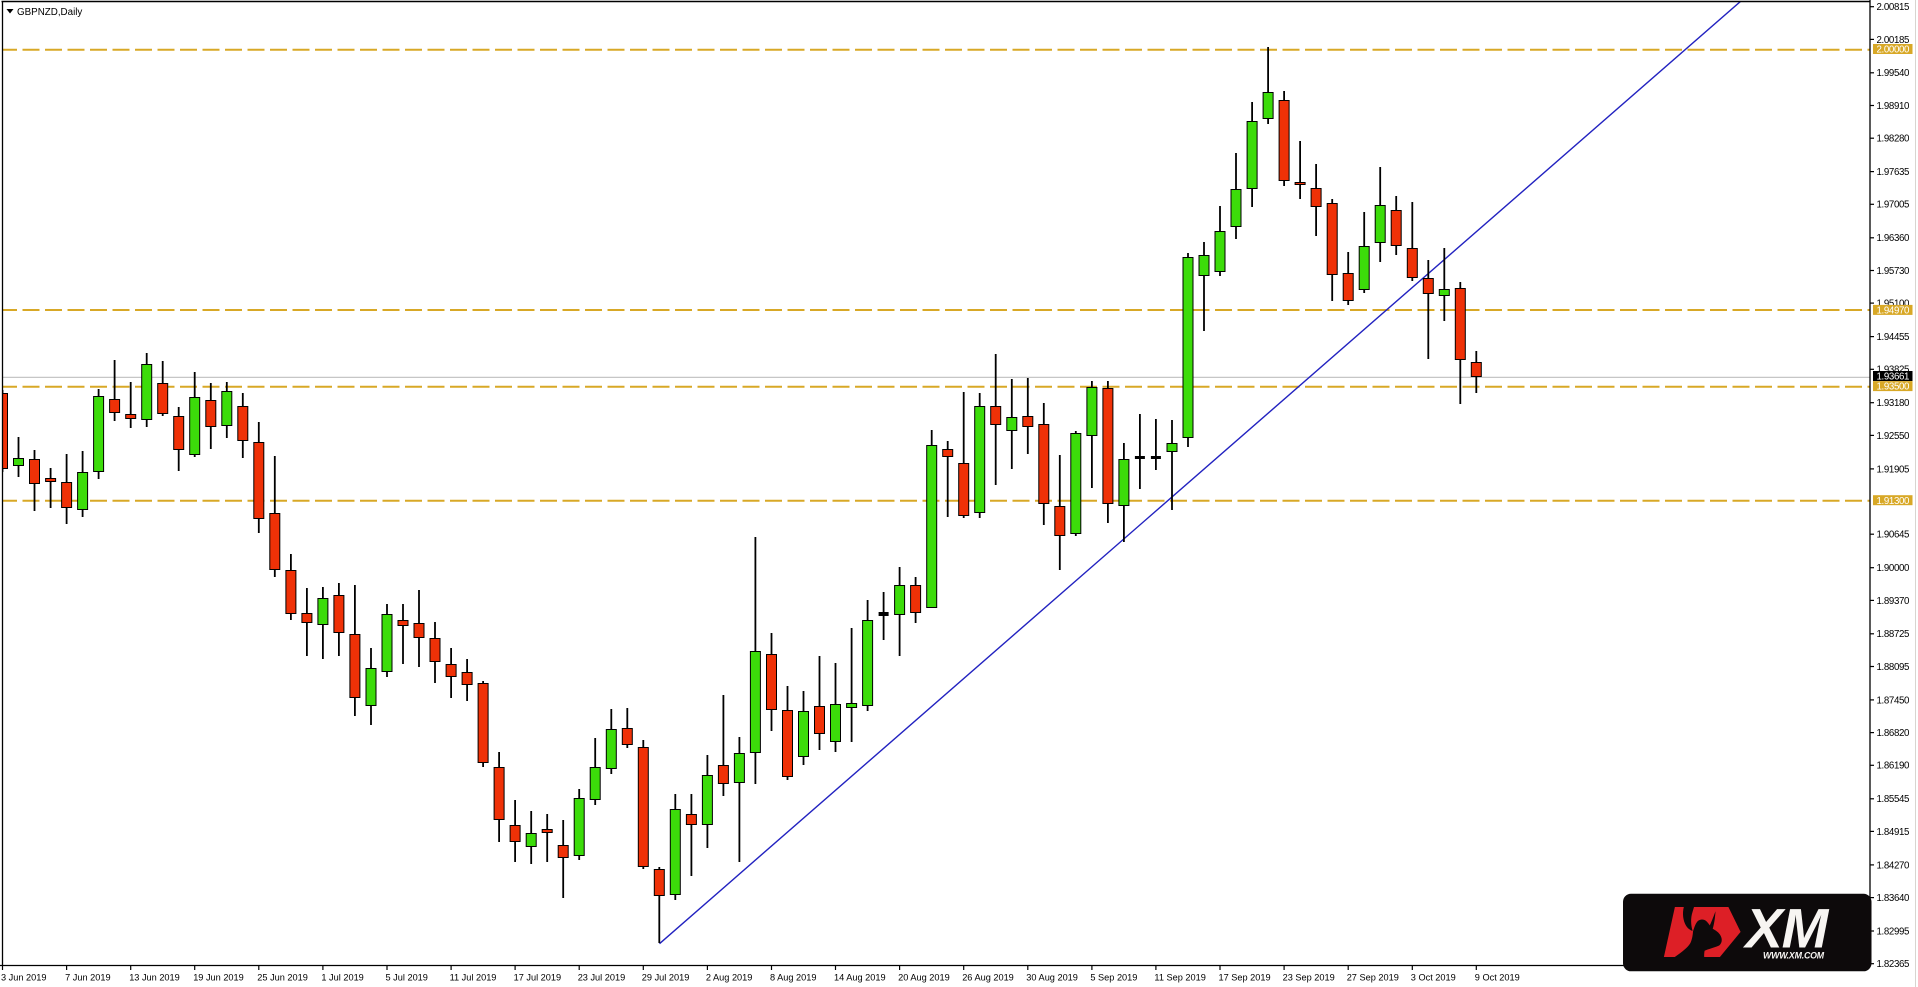  What do you see at coordinates (218, 978) in the screenshot?
I see `svg-text: 19 Jun 2019` at bounding box center [218, 978].